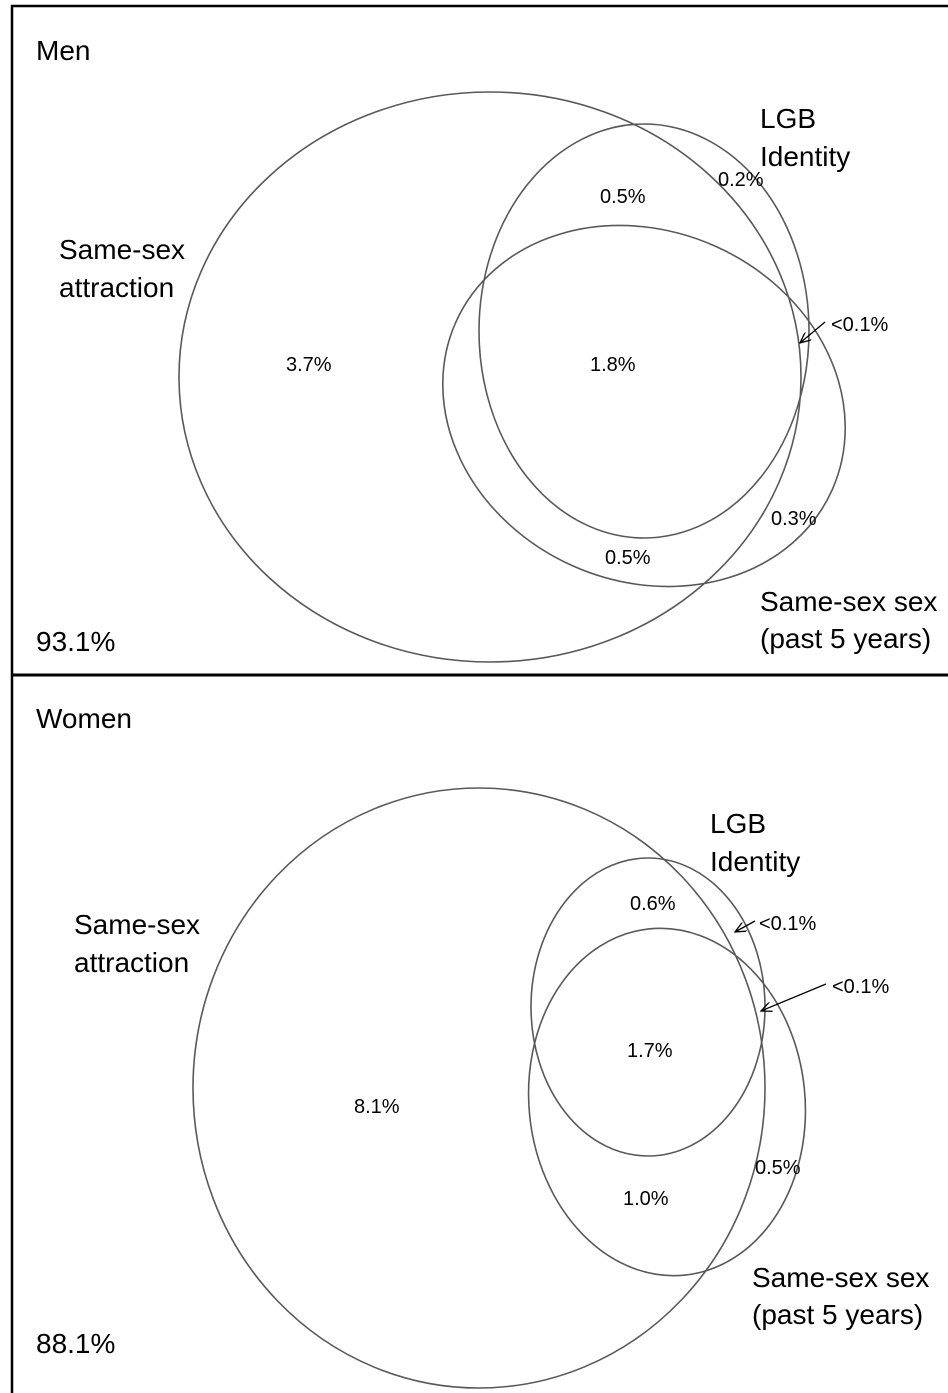 The image size is (948, 1393). Describe the element at coordinates (84, 718) in the screenshot. I see `panel-title-women: Women` at that location.